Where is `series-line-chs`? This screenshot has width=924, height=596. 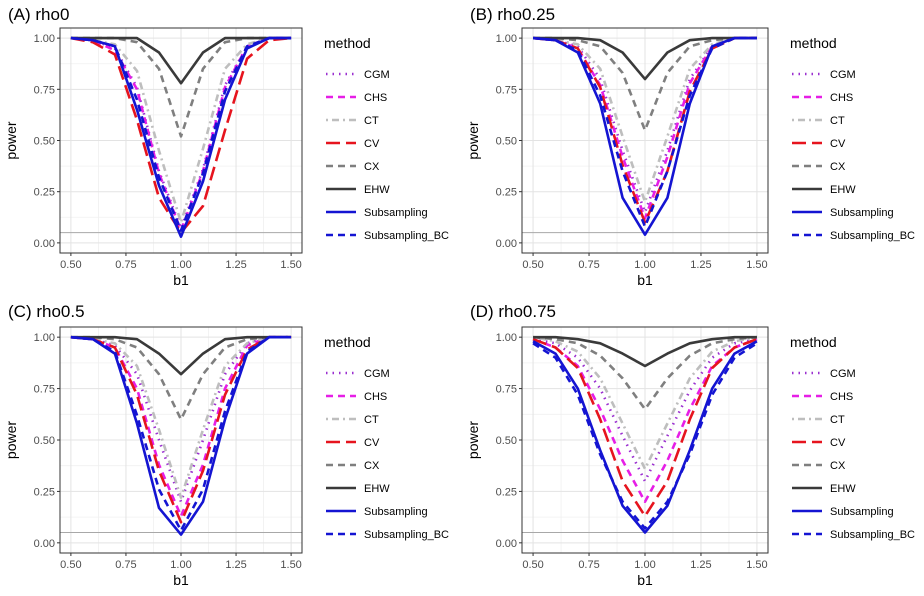
series-line-chs is located at coordinates (181, 134).